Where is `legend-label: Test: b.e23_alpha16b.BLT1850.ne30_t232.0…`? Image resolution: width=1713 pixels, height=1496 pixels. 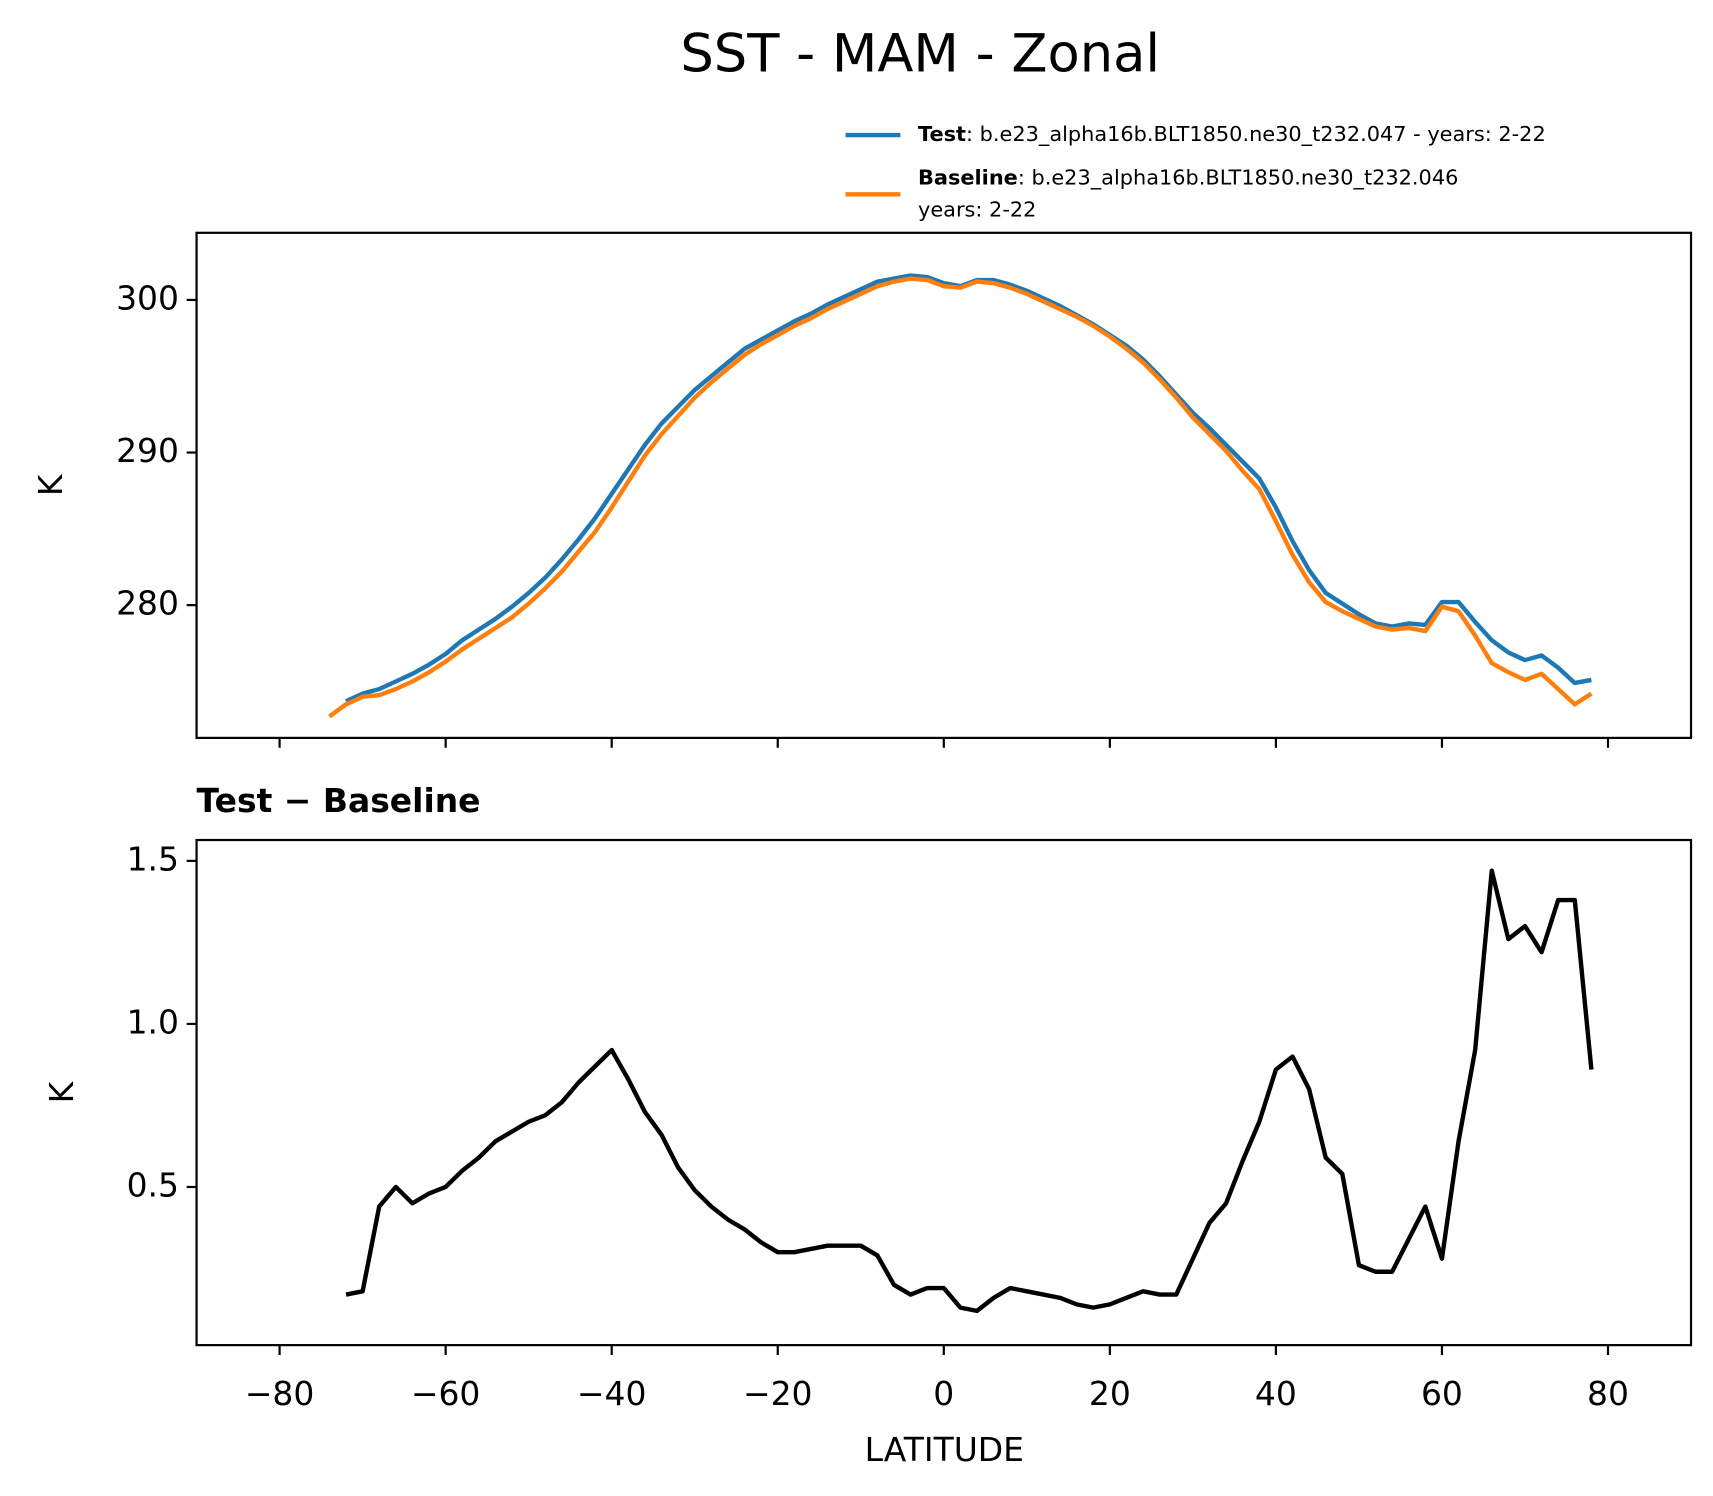 legend-label: Test: b.e23_alpha16b.BLT1850.ne30_t232.0… is located at coordinates (1232, 134).